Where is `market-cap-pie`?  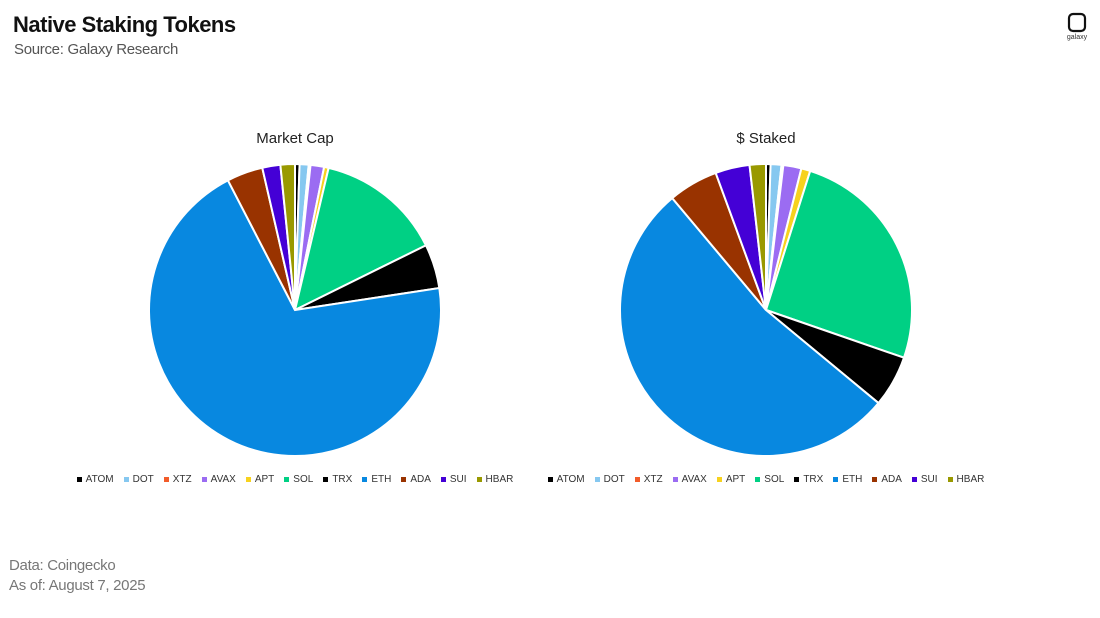
market-cap-pie is located at coordinates (295, 309).